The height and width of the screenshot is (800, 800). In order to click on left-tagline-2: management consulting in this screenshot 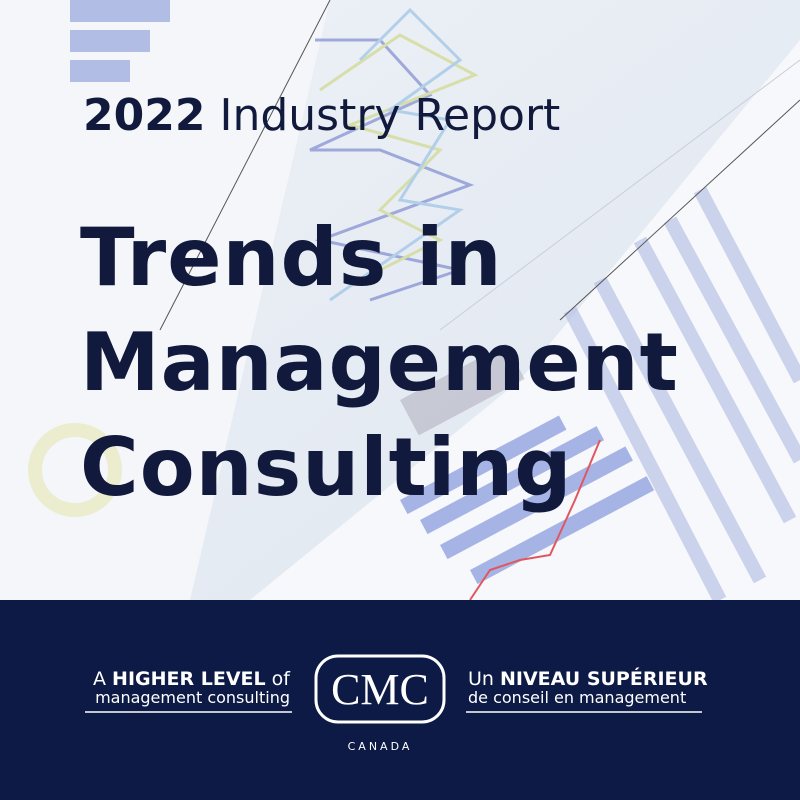, I will do `click(192, 697)`.